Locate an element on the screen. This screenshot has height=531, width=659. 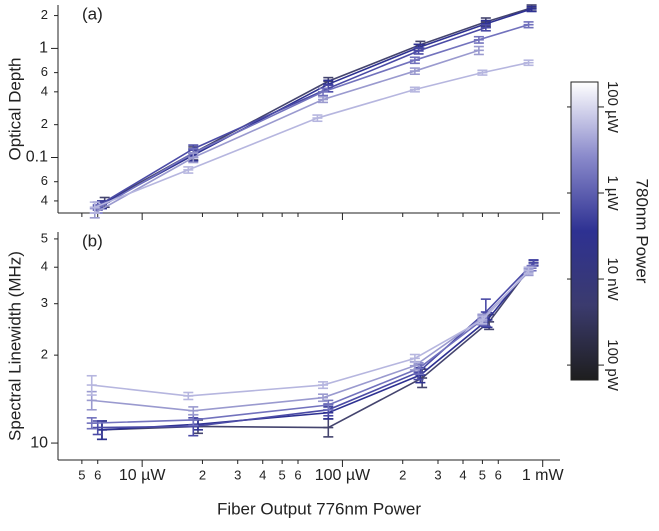
y-tick-label: 0.1 is located at coordinates (37, 157).